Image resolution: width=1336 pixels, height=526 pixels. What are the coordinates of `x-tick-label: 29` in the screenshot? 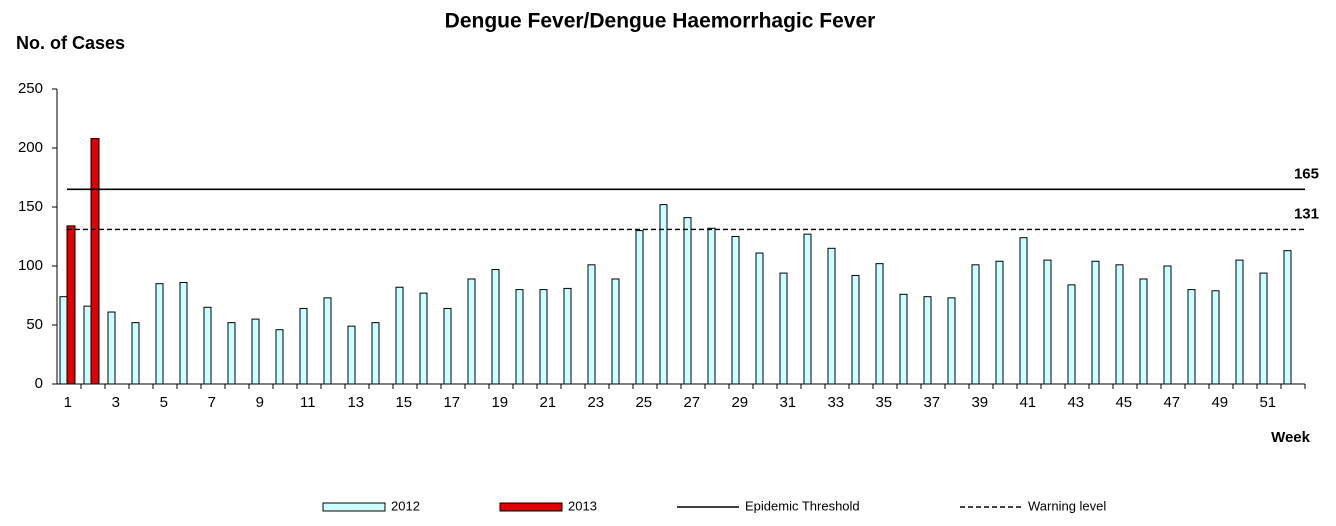 It's located at (739, 402).